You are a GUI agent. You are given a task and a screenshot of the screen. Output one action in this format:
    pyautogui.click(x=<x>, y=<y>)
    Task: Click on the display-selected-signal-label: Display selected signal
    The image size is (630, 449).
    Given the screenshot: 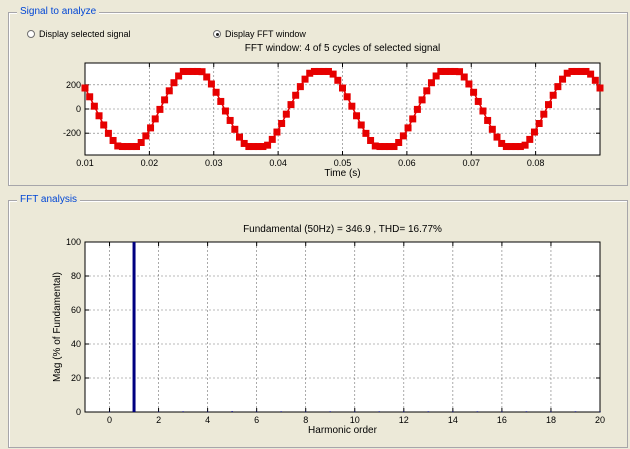 What is the action you would take?
    pyautogui.click(x=85, y=34)
    